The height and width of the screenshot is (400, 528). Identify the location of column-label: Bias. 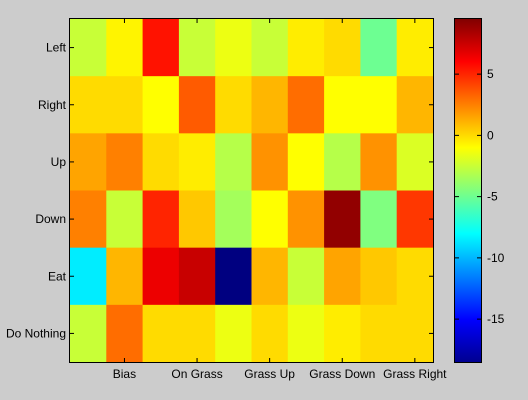
(124, 374).